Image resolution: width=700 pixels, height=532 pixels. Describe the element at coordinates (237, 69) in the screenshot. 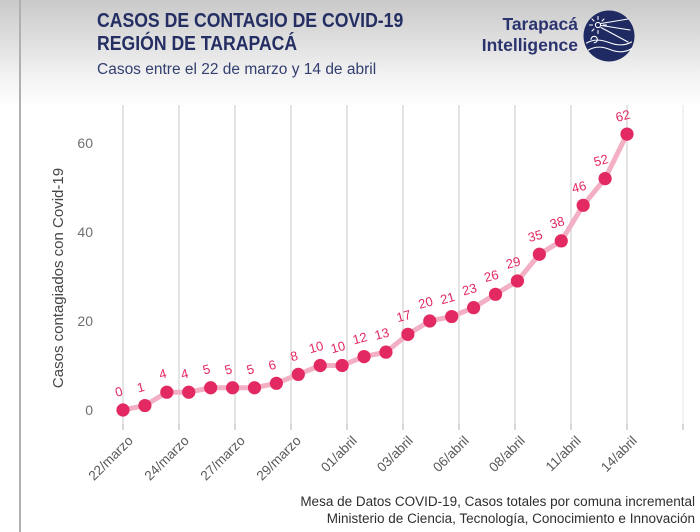

I see `page-subtitle: Casos entre el 22 de marzo y 14 de abril` at that location.